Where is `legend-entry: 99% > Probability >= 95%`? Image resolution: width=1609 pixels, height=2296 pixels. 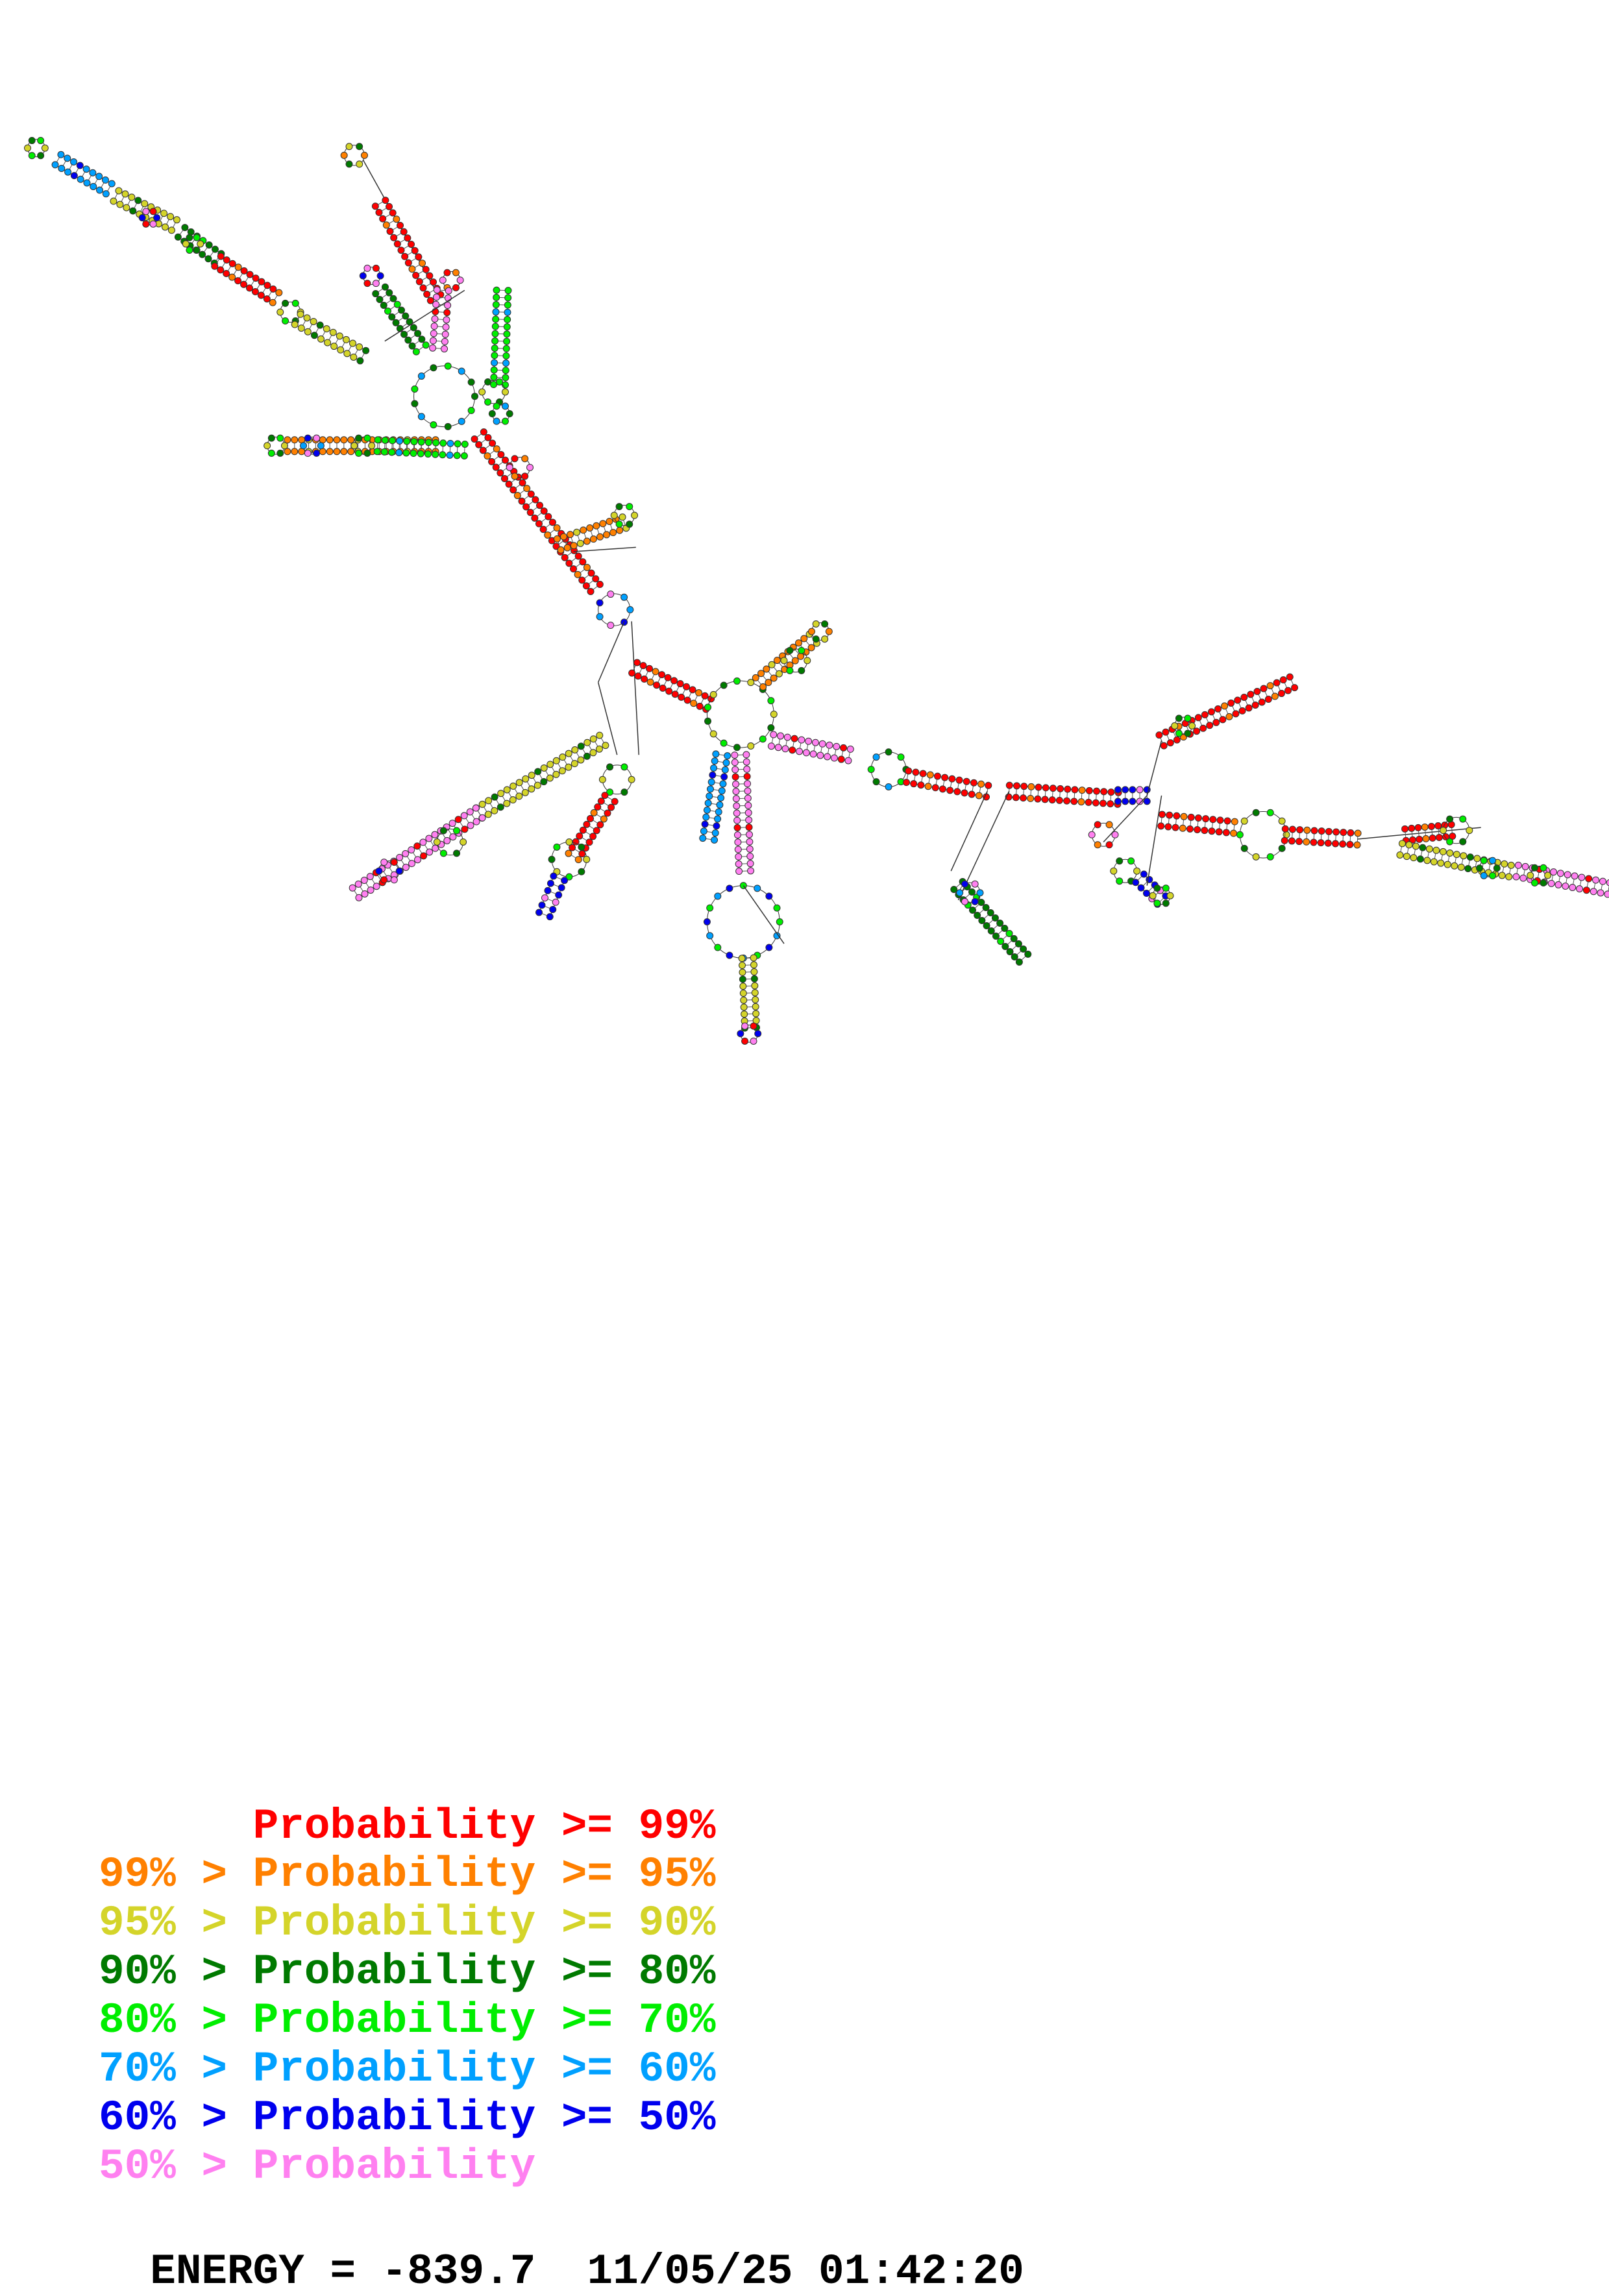 legend-entry: 99% > Probability >= 95% is located at coordinates (407, 1874).